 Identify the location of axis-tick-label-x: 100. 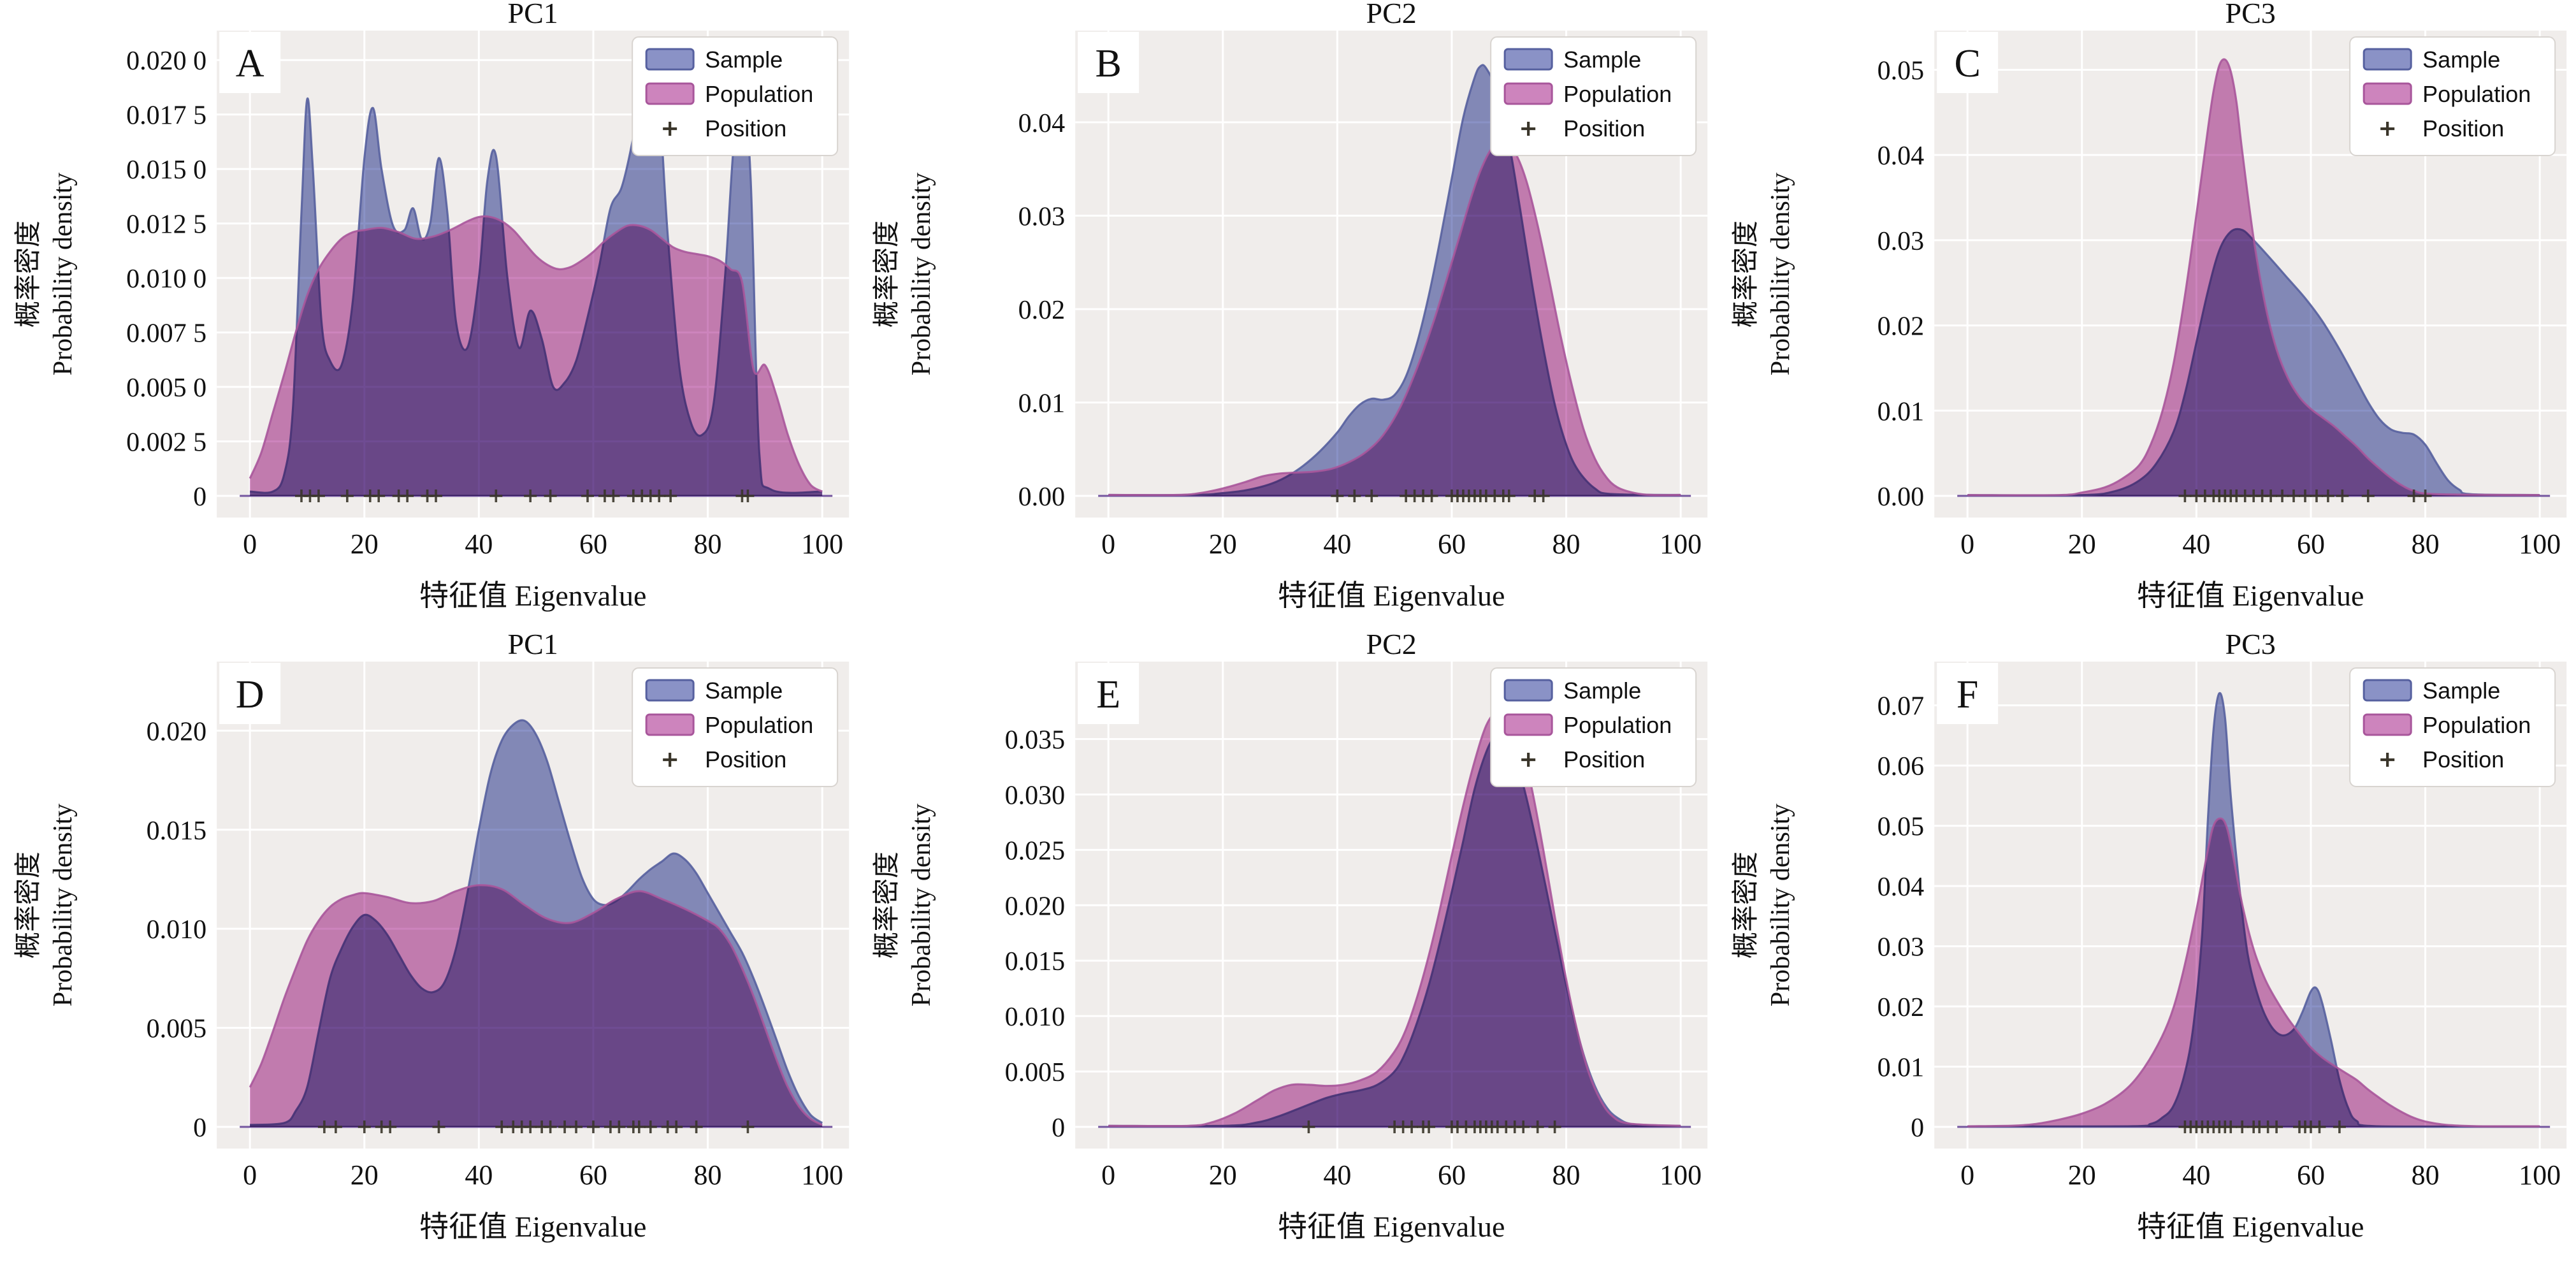
(1681, 544).